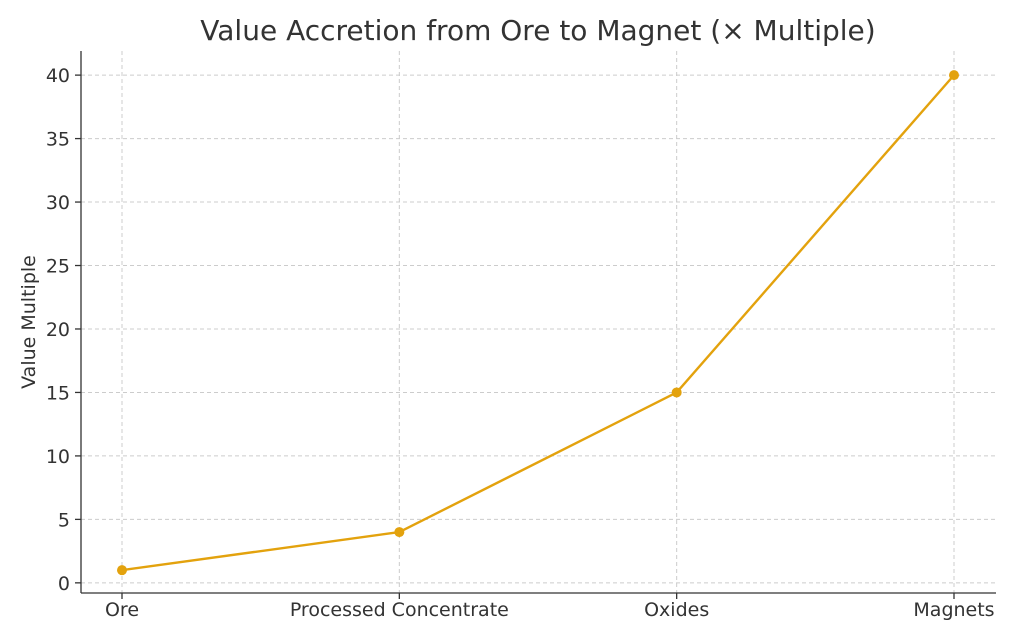 This screenshot has width=1024, height=640. What do you see at coordinates (58, 203) in the screenshot?
I see `y-tick-label: 30` at bounding box center [58, 203].